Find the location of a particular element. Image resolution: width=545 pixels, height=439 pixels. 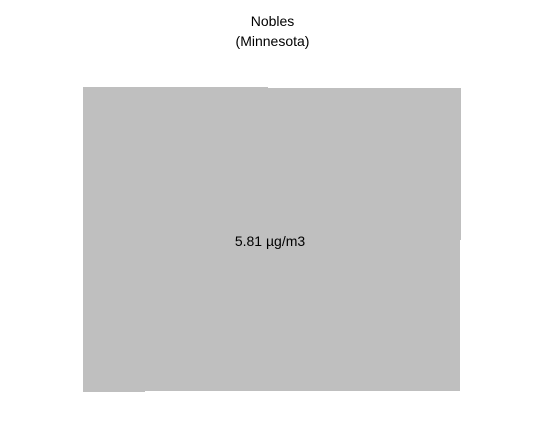

state-name: (Minnesota) is located at coordinates (272, 41).